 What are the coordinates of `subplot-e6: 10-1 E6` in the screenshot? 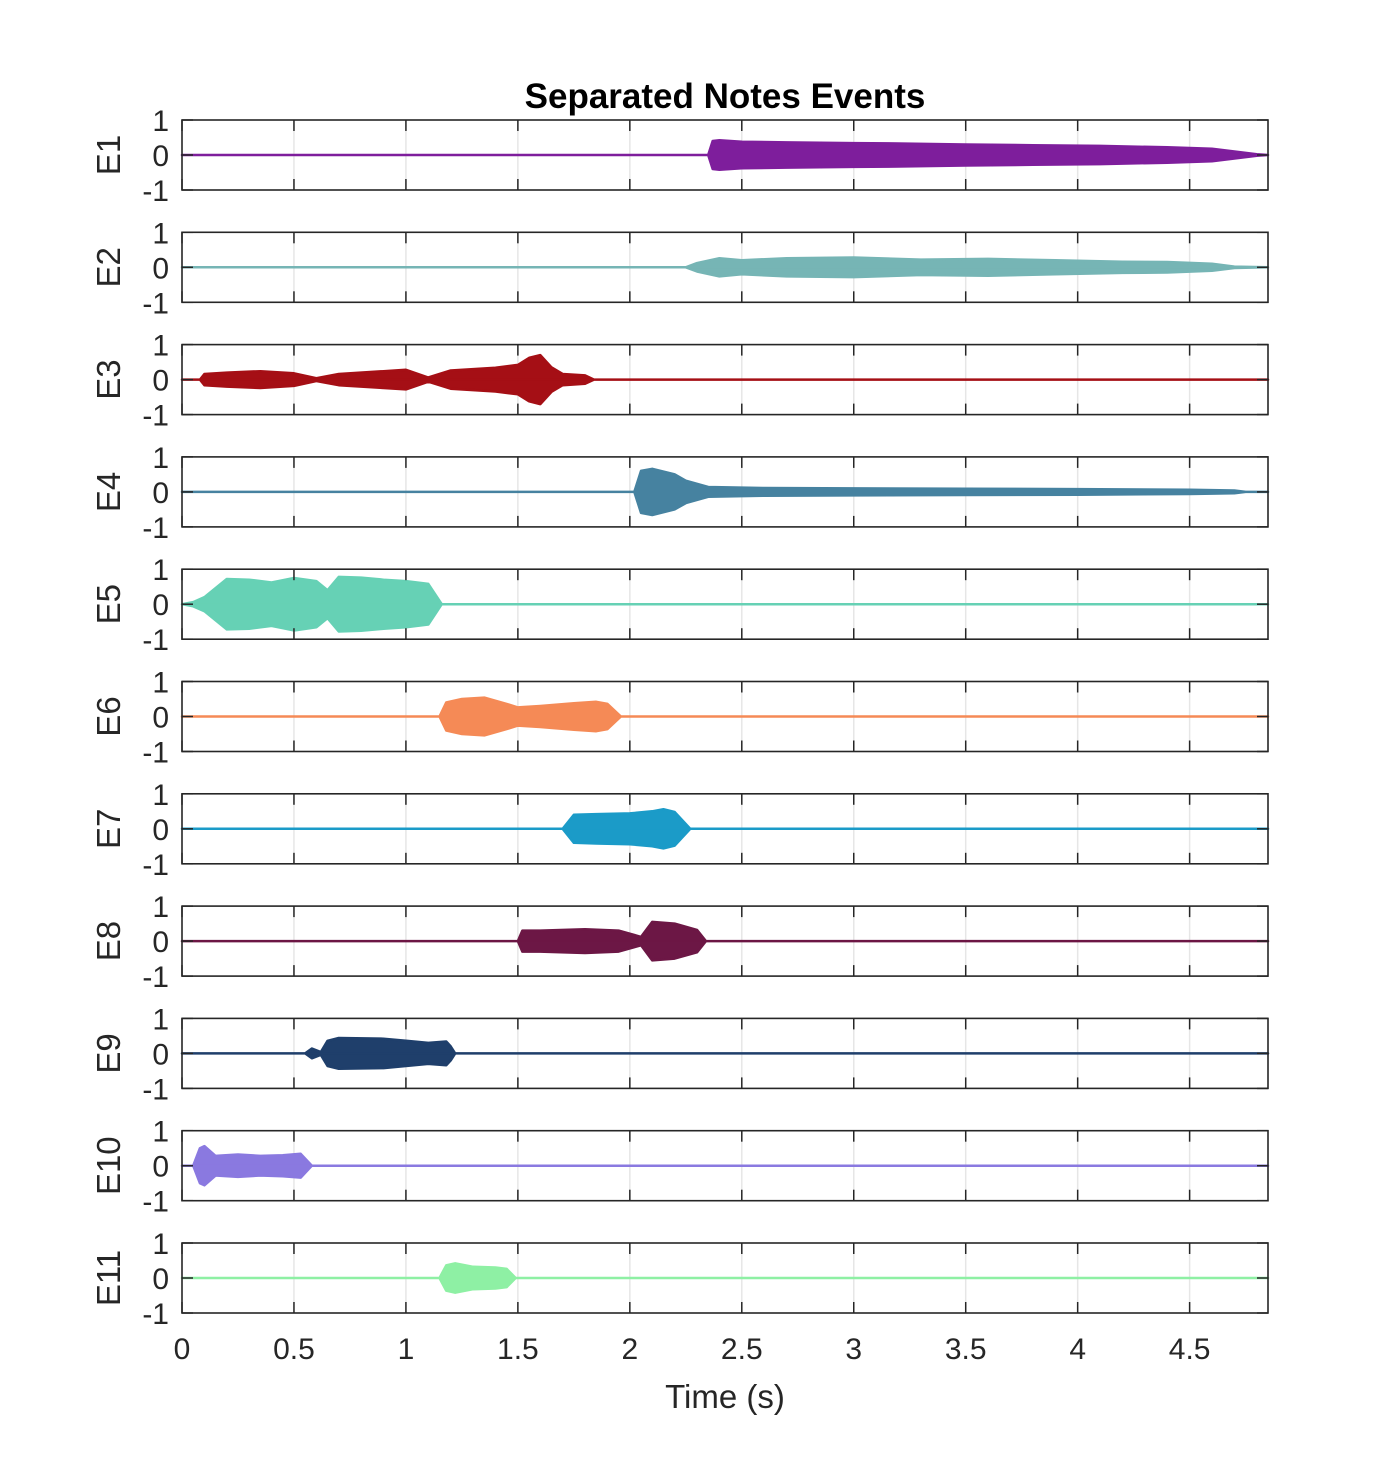 It's located at (680, 718).